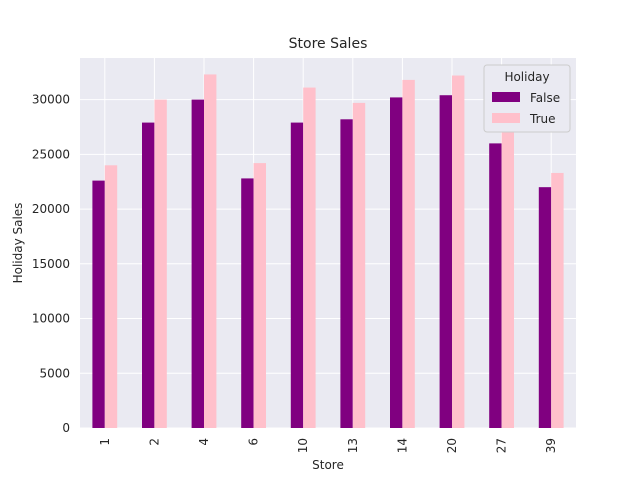 This screenshot has height=480, width=640. What do you see at coordinates (527, 98) in the screenshot?
I see `legend: Holiday False True` at bounding box center [527, 98].